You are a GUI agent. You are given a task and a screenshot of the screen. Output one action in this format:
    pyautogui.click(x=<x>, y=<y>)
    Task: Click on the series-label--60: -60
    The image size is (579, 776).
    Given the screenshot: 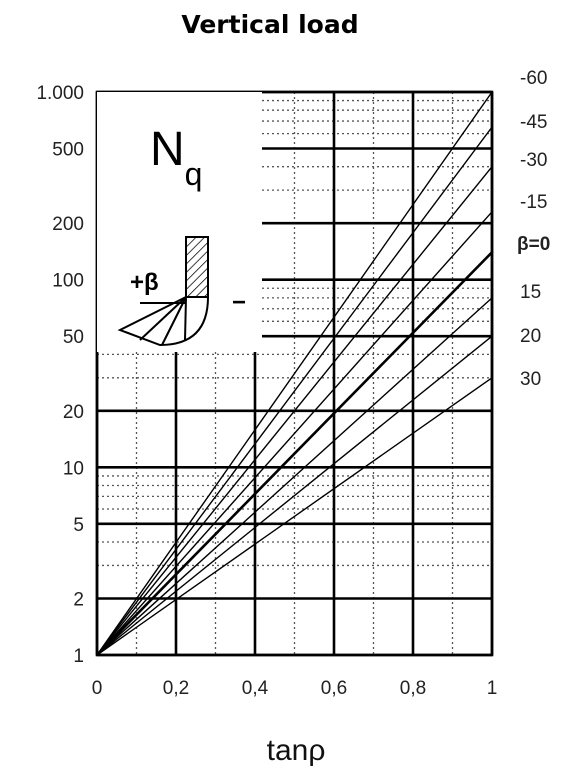 What is the action you would take?
    pyautogui.click(x=533, y=78)
    